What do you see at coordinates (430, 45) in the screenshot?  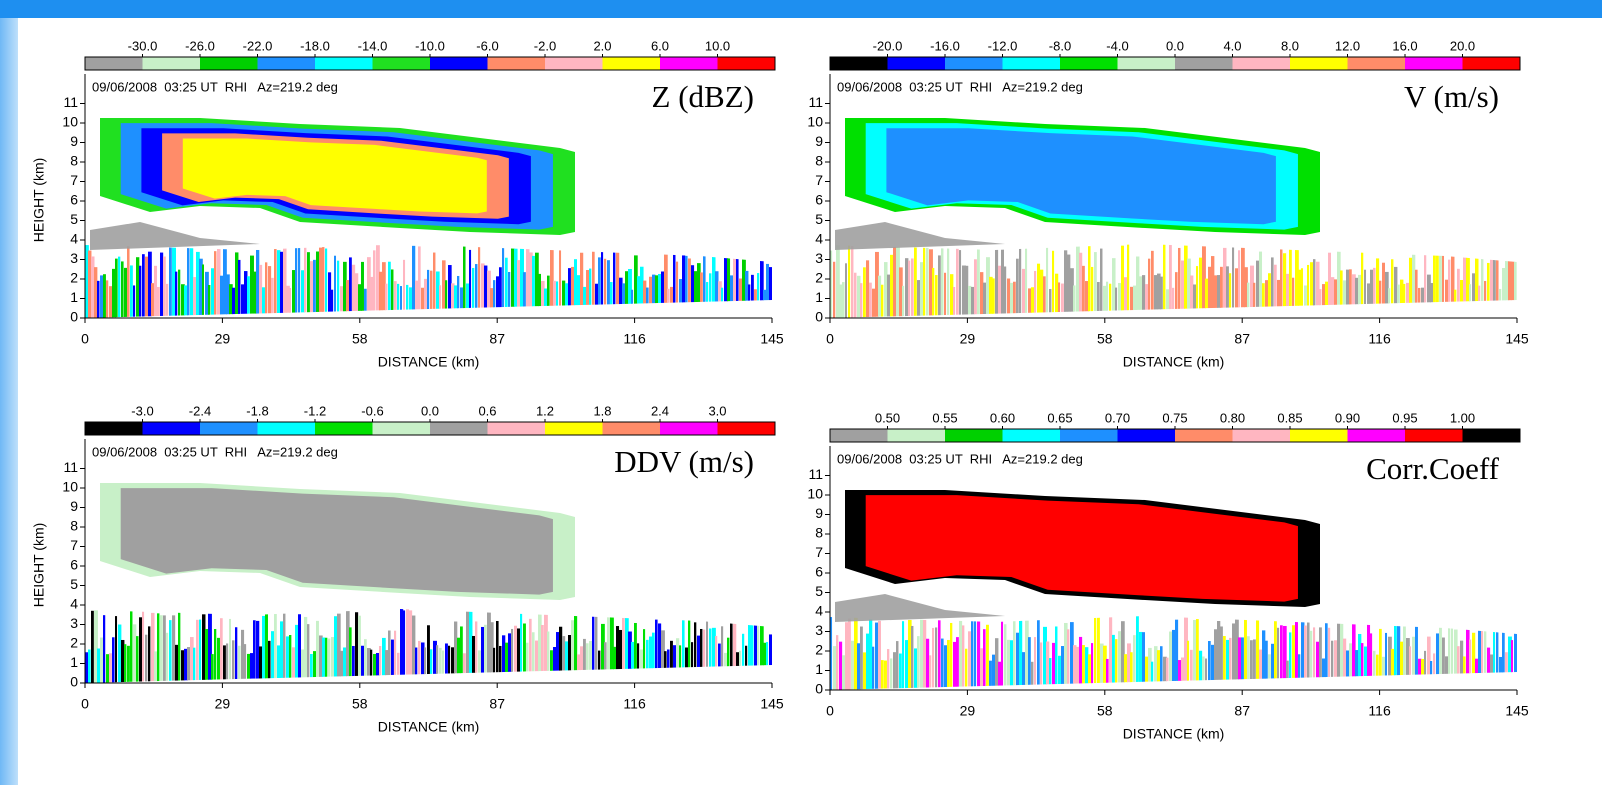 I see `colorbar-tick-label: -10.0` at bounding box center [430, 45].